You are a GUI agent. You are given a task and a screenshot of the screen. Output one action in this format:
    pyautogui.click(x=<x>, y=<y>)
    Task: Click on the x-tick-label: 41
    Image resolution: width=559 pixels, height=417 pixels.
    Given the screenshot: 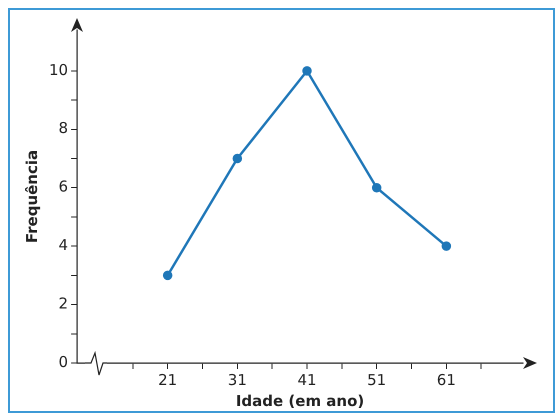 What is the action you would take?
    pyautogui.click(x=307, y=379)
    